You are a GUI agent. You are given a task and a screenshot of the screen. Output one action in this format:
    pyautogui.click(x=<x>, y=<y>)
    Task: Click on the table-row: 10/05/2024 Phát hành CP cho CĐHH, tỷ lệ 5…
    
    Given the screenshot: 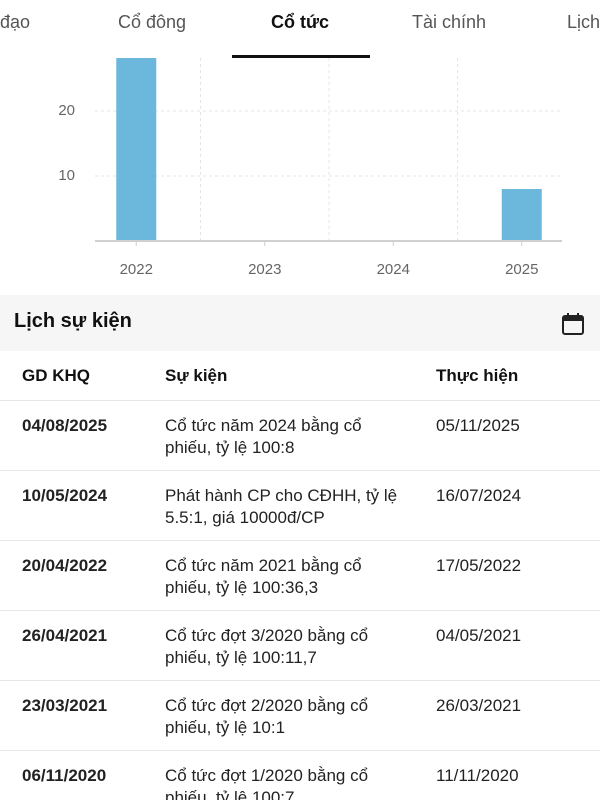 What is the action you would take?
    pyautogui.click(x=300, y=506)
    